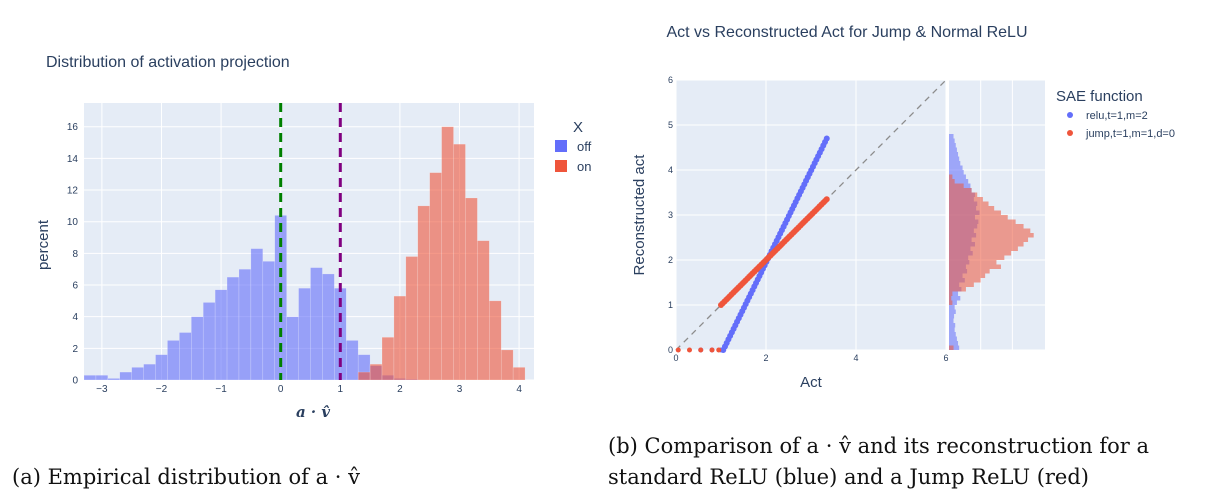  I want to click on histogram-x-tick-label: −3, so click(102, 389).